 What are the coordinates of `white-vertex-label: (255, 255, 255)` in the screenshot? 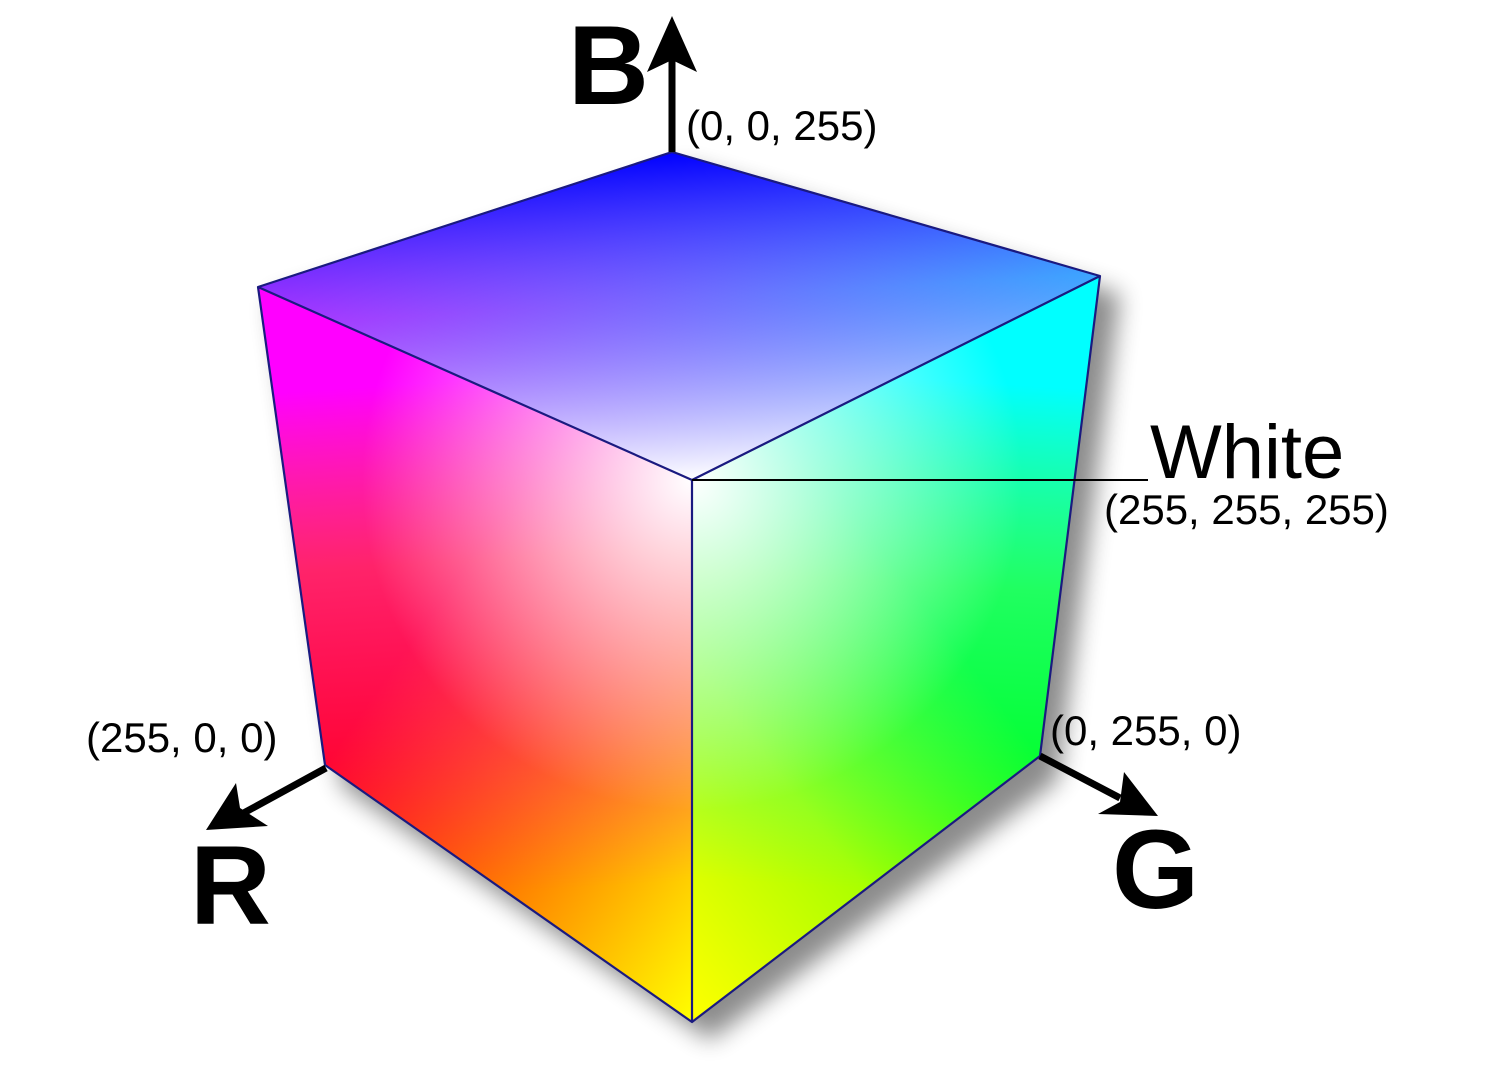 It's located at (1246, 509).